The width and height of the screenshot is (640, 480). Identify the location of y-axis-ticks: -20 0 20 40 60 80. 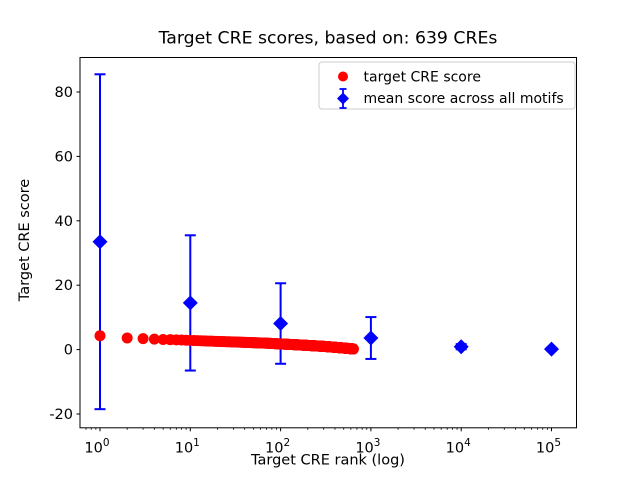
(64, 254).